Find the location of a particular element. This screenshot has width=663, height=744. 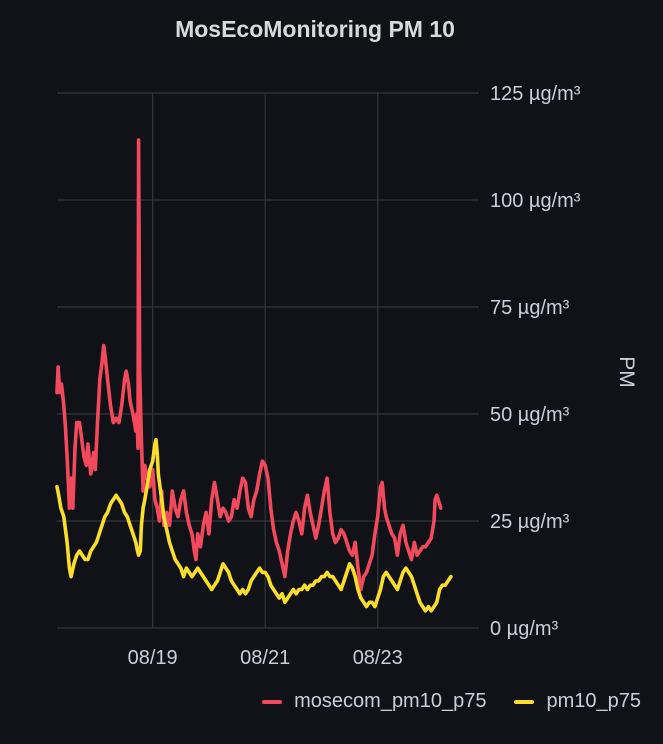

legend-item-pm10-p75: pm10_p75 is located at coordinates (577, 701).